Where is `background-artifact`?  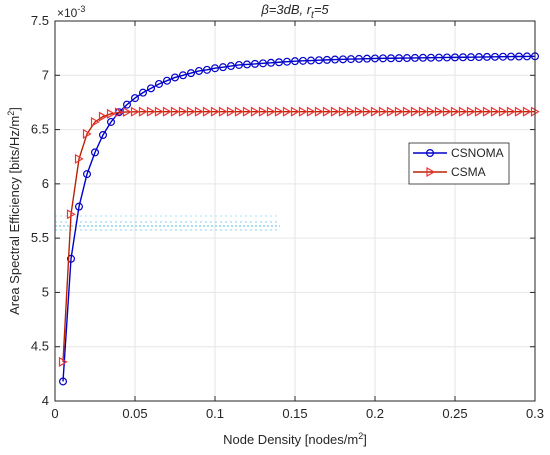
background-artifact is located at coordinates (167, 223).